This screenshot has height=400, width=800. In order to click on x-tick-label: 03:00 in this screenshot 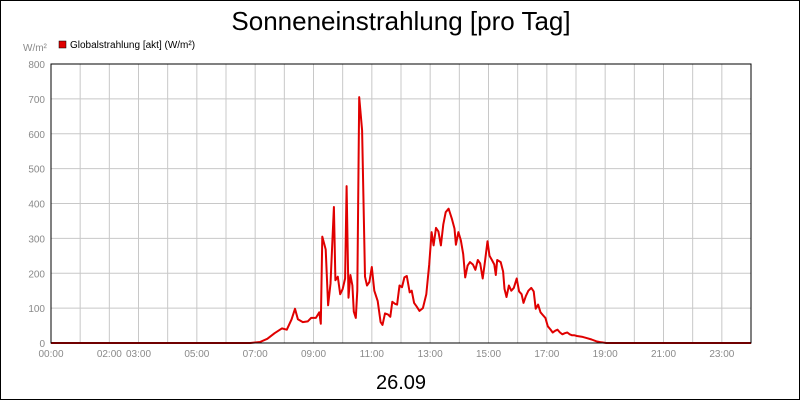, I will do `click(138, 354)`.